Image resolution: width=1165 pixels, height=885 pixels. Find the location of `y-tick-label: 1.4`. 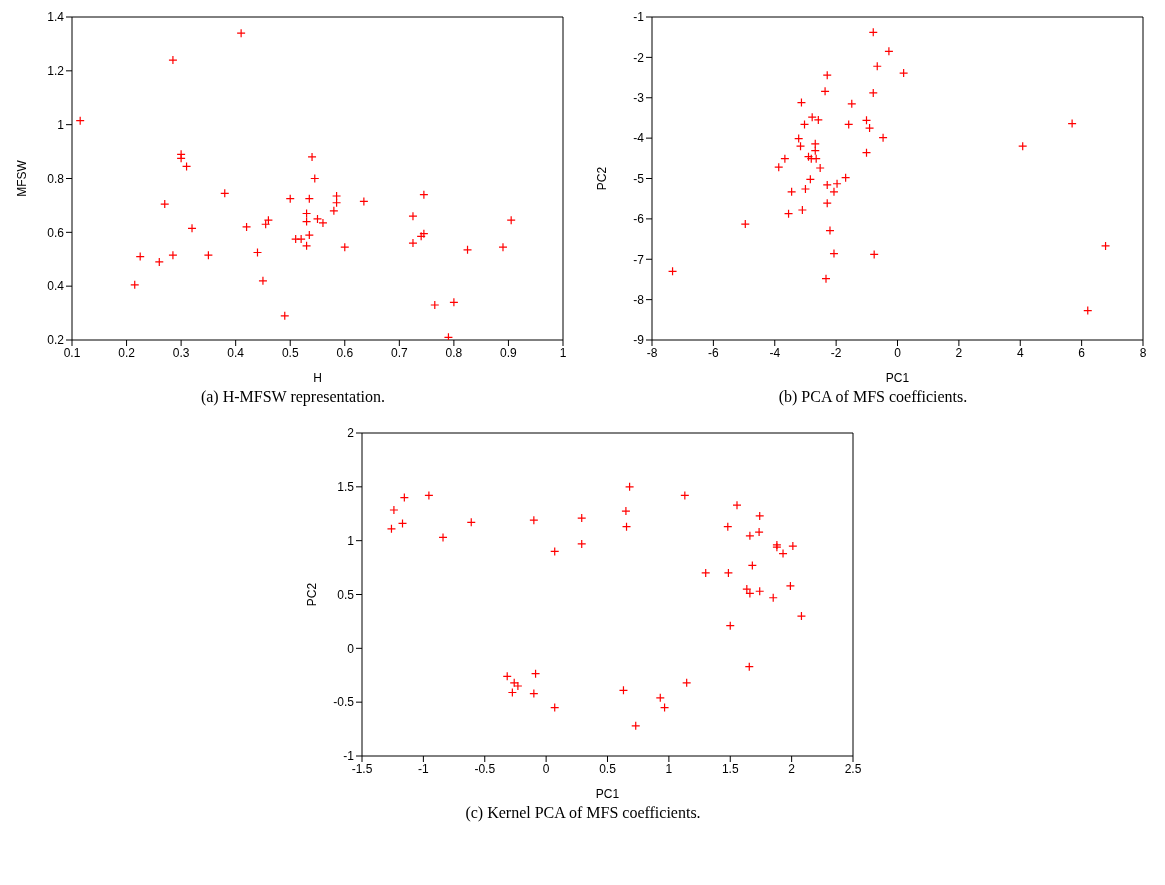

y-tick-label: 1.4 is located at coordinates (56, 17).